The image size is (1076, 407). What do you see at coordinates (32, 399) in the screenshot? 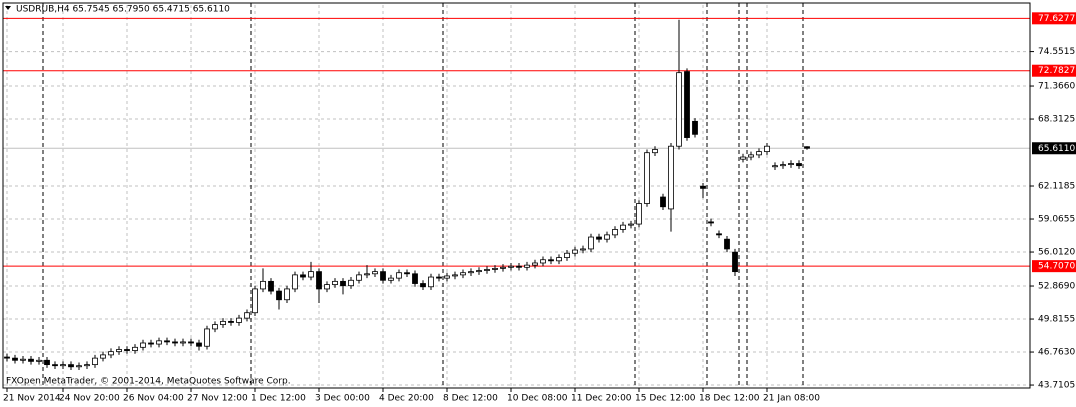
I see `x-tick-label: 21 Nov 2014` at bounding box center [32, 399].